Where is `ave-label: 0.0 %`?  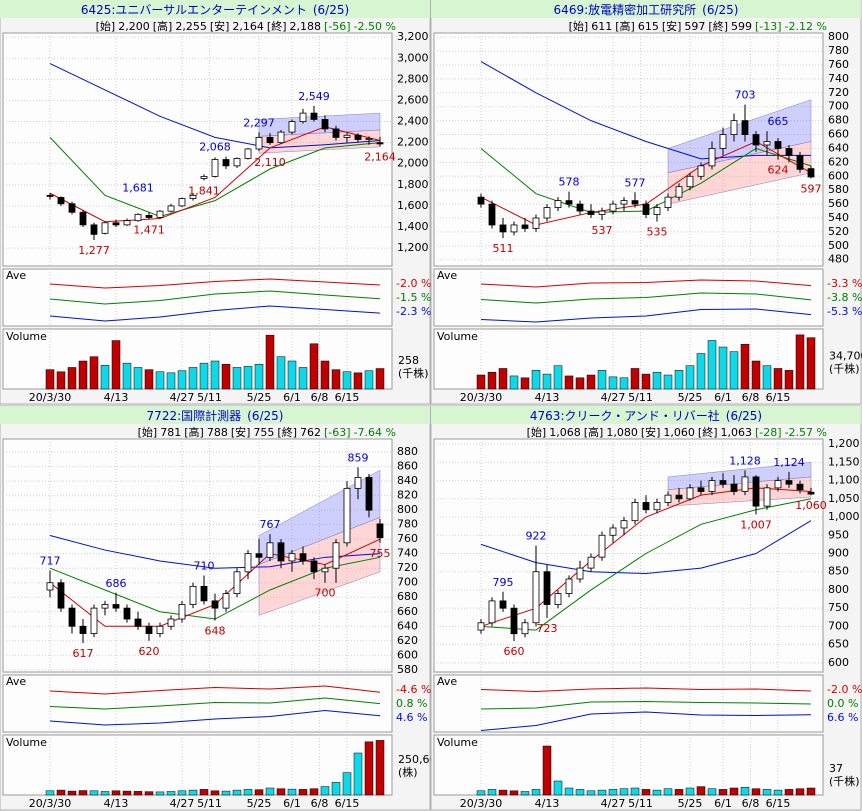 ave-label: 0.0 % is located at coordinates (842, 703).